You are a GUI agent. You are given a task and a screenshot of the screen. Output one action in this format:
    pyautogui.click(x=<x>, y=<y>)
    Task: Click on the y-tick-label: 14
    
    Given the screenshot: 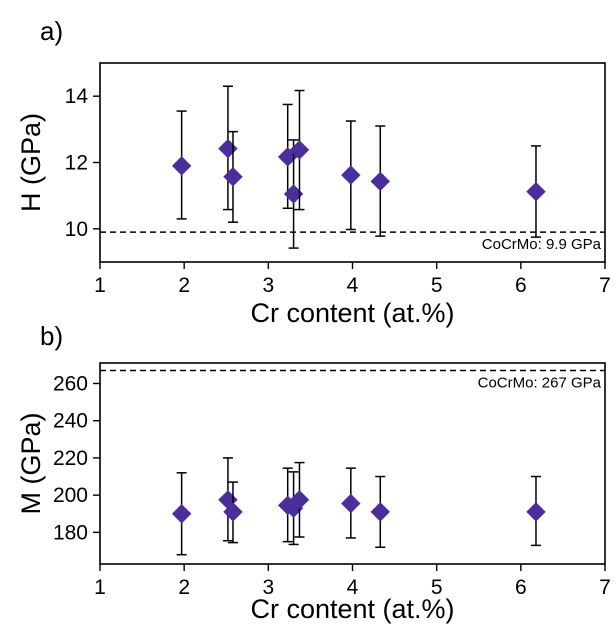 What is the action you would take?
    pyautogui.click(x=77, y=96)
    